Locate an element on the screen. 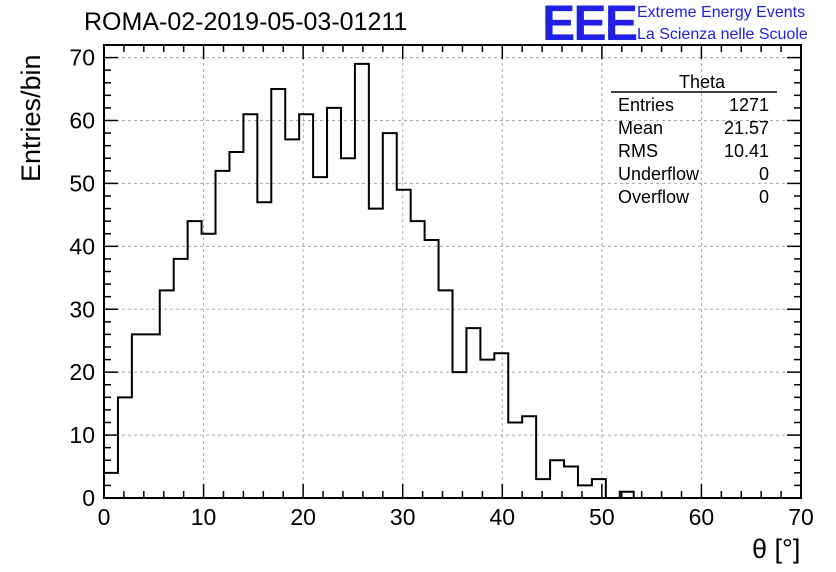 The image size is (836, 572). chart-title: ROMA-02-2019-05-03-01211 is located at coordinates (246, 22).